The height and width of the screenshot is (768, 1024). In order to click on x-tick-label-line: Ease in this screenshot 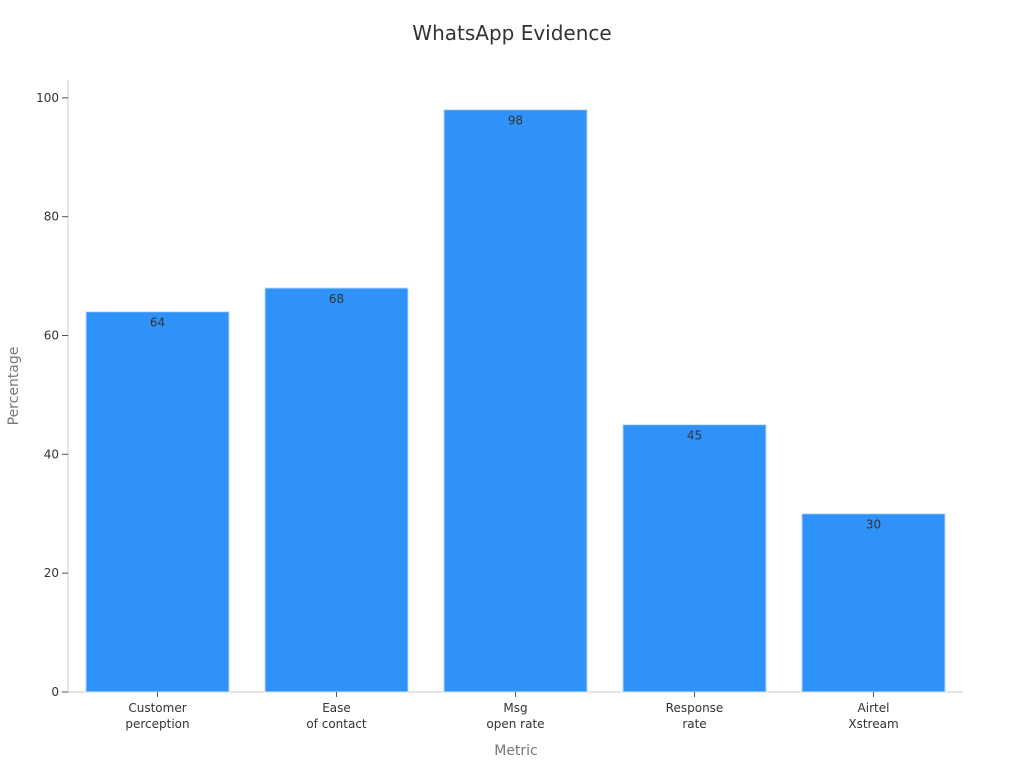, I will do `click(336, 708)`.